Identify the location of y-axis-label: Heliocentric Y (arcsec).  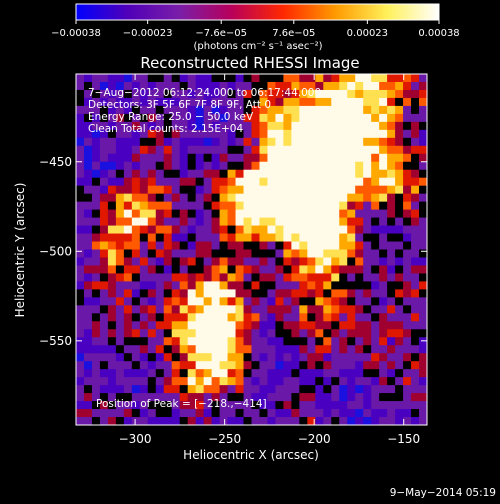
(20, 250).